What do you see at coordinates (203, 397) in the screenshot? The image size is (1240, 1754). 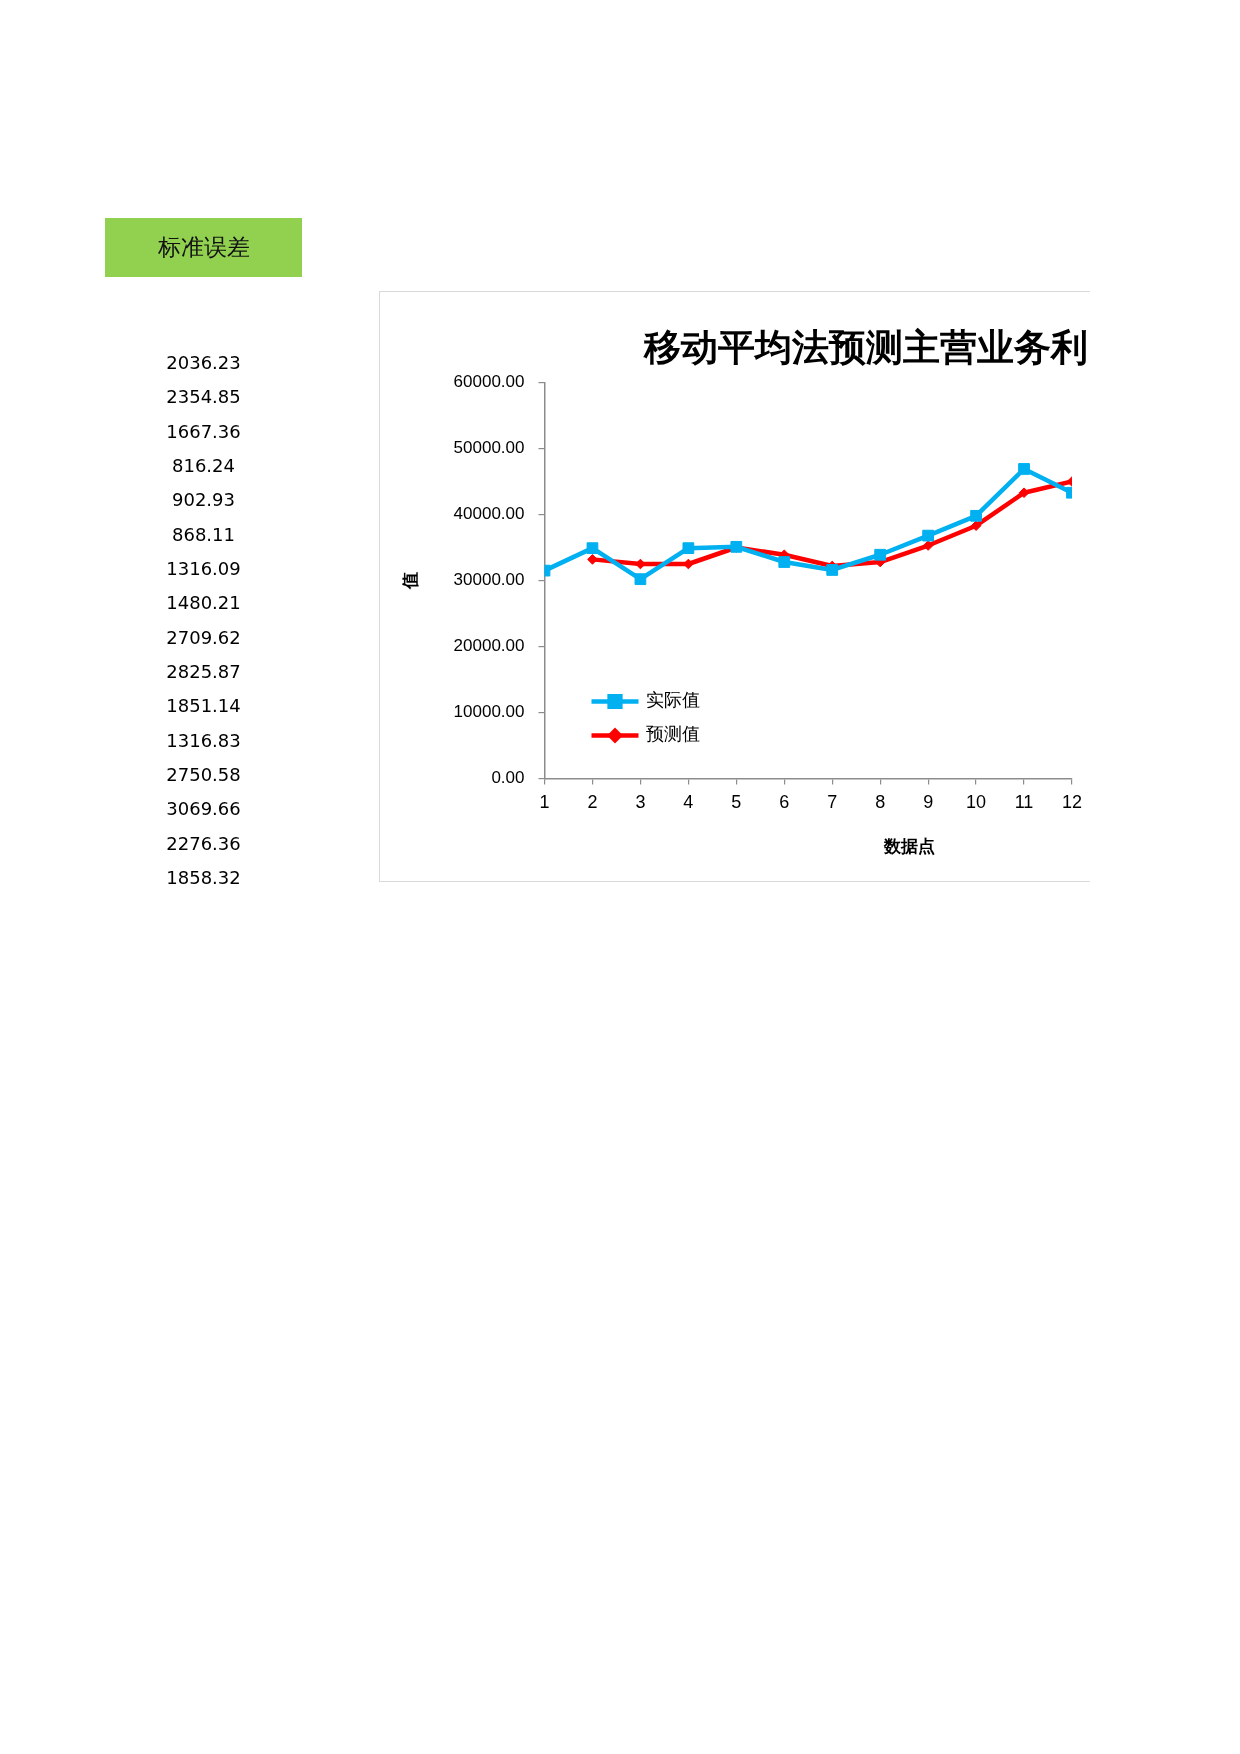 I see `text: 2354.85` at bounding box center [203, 397].